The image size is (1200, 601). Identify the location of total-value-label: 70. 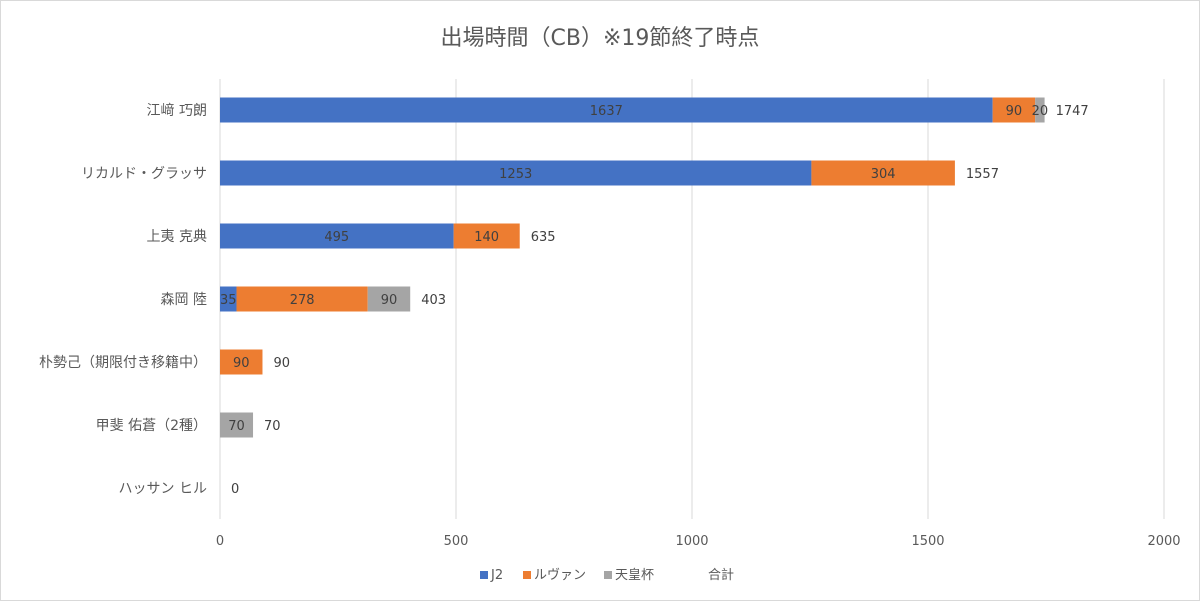
(272, 426).